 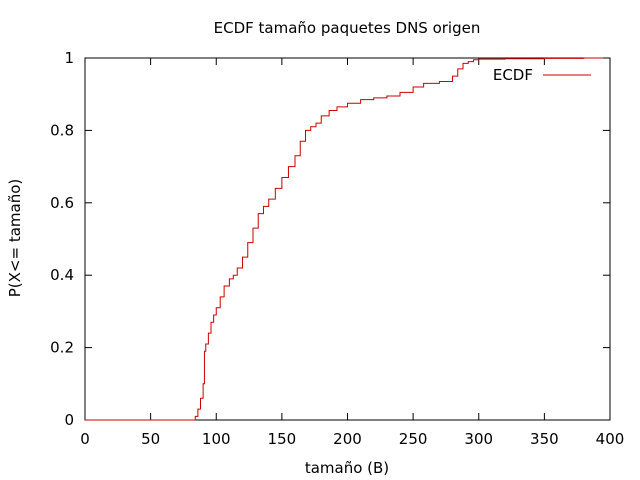 I want to click on x-tick-label: 300, so click(x=478, y=439).